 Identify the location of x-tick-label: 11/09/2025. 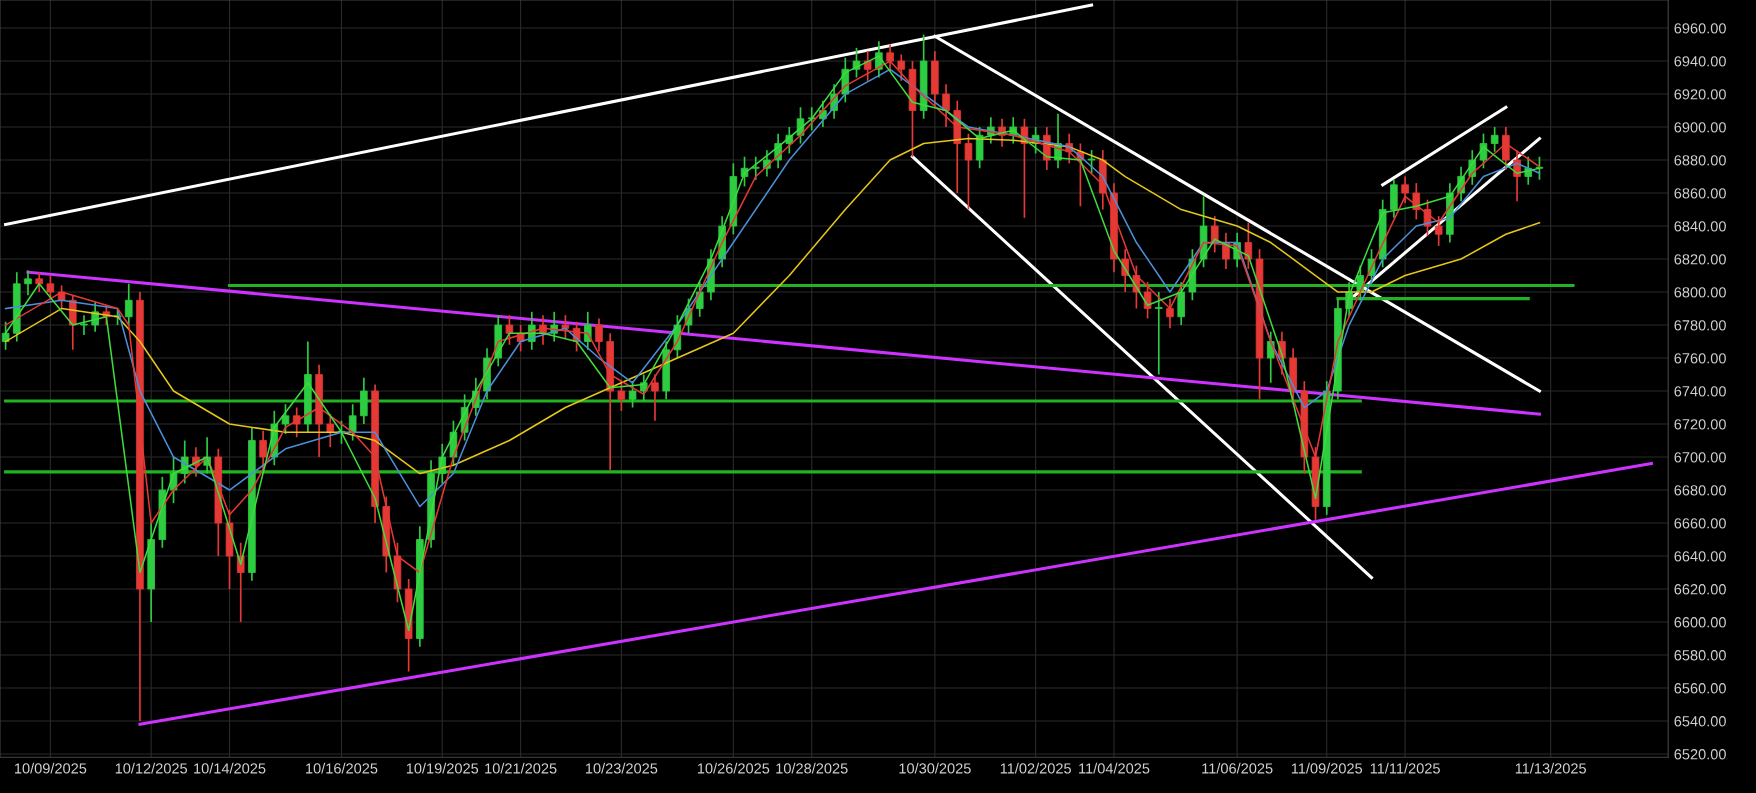
(1327, 768).